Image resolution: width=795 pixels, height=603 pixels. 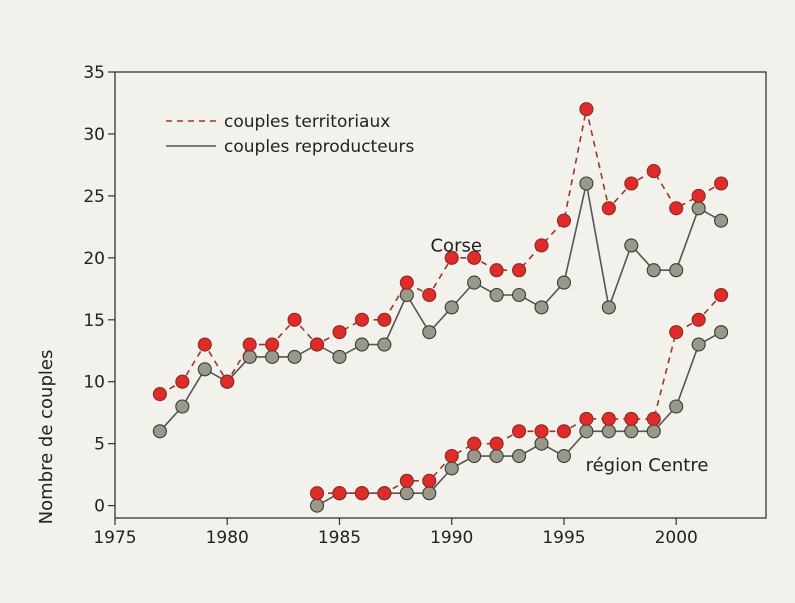 What do you see at coordinates (114, 538) in the screenshot?
I see `x-tick-label: 1975` at bounding box center [114, 538].